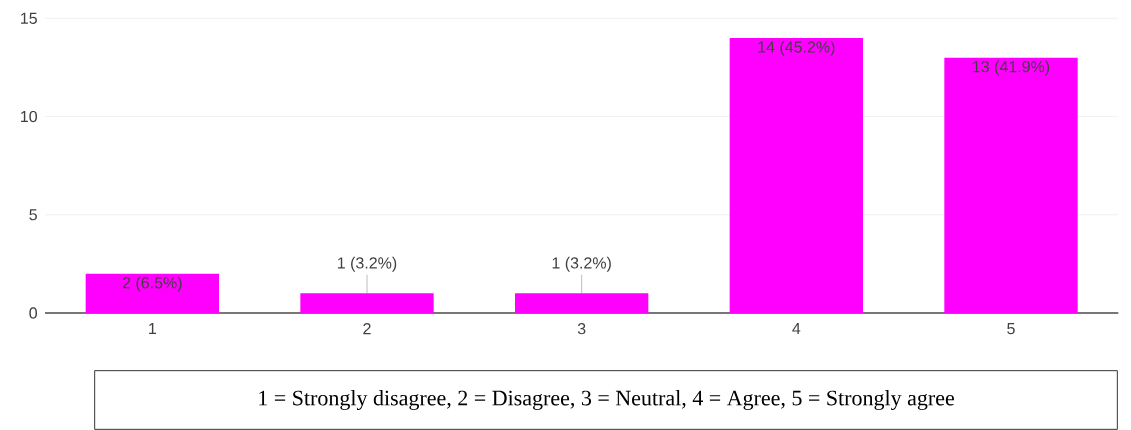 The image size is (1131, 430). Describe the element at coordinates (796, 48) in the screenshot. I see `data-label: 14 (45.2%)` at that location.